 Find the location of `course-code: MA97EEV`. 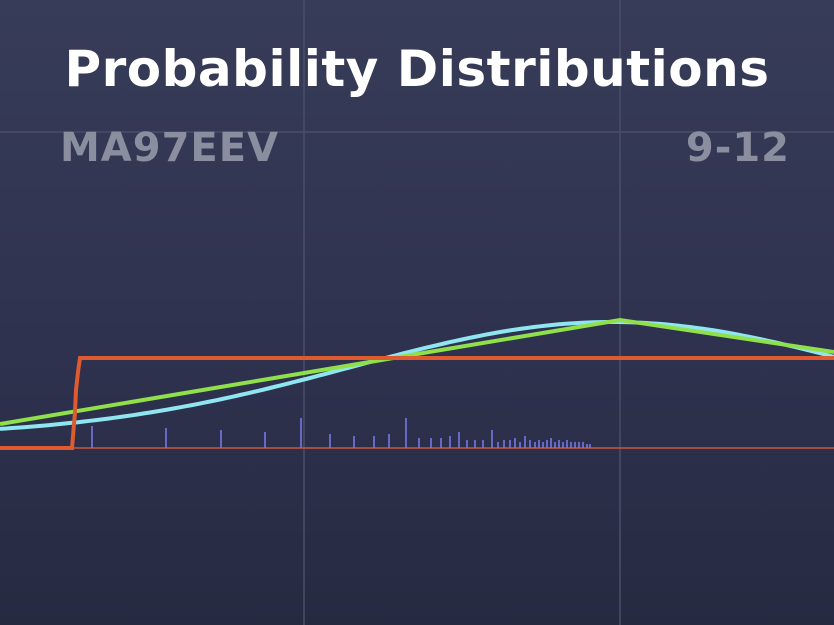

course-code: MA97EEV is located at coordinates (170, 148).